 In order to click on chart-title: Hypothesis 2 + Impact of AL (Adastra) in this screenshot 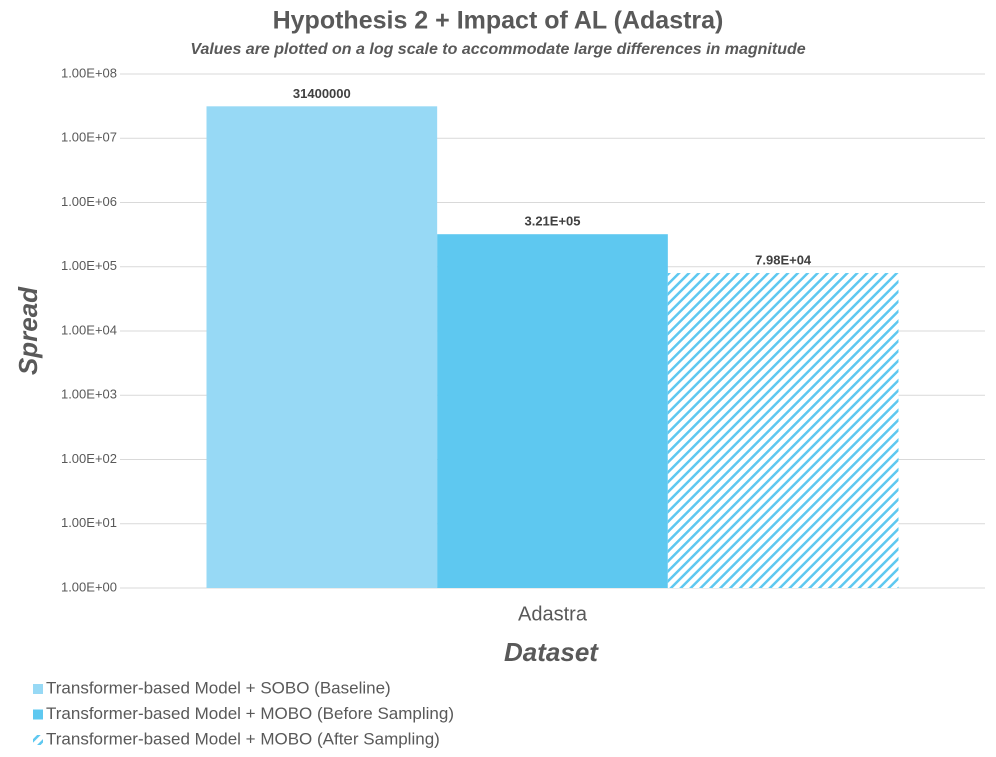, I will do `click(498, 21)`.